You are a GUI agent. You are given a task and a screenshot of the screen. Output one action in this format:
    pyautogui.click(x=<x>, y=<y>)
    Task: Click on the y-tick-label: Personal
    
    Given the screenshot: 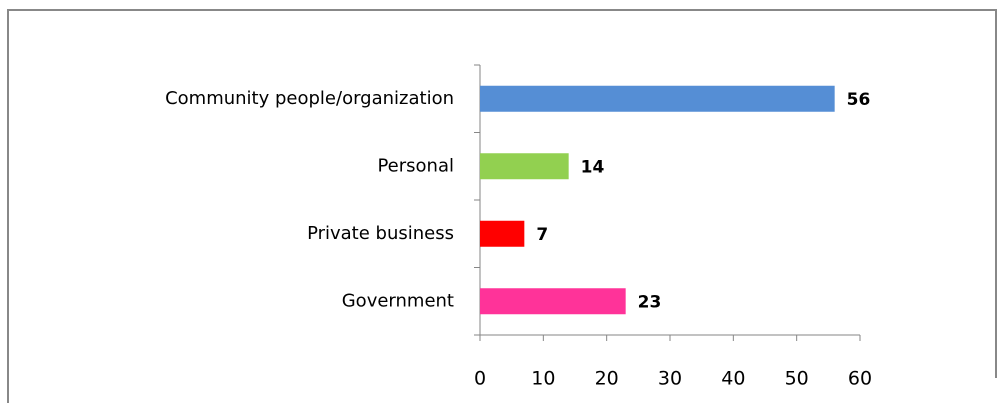 What is the action you would take?
    pyautogui.click(x=415, y=165)
    